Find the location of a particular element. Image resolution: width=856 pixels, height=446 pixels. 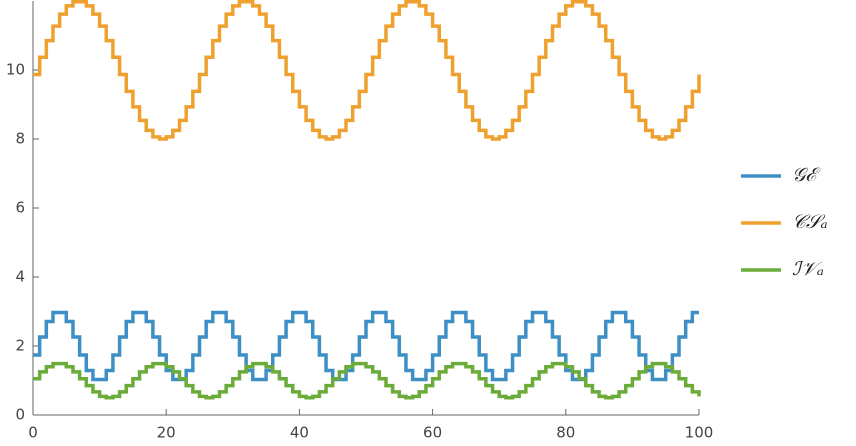

y-tick-label: 6 is located at coordinates (20, 208).